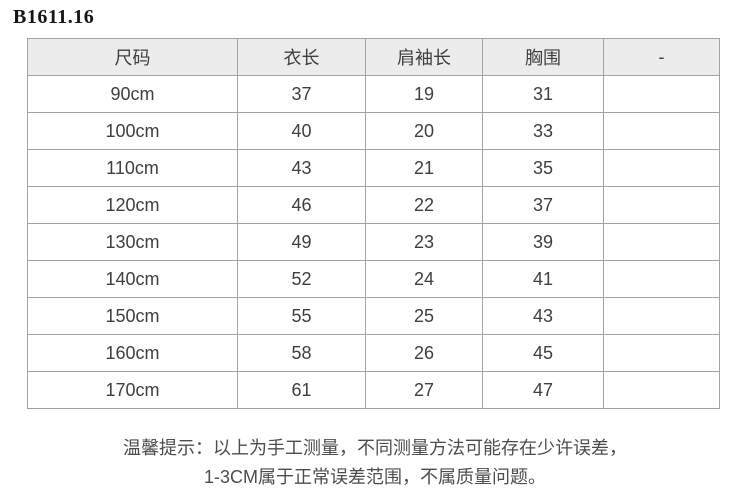  What do you see at coordinates (424, 390) in the screenshot?
I see `cell-shoulder-sleeve-length: 27` at bounding box center [424, 390].